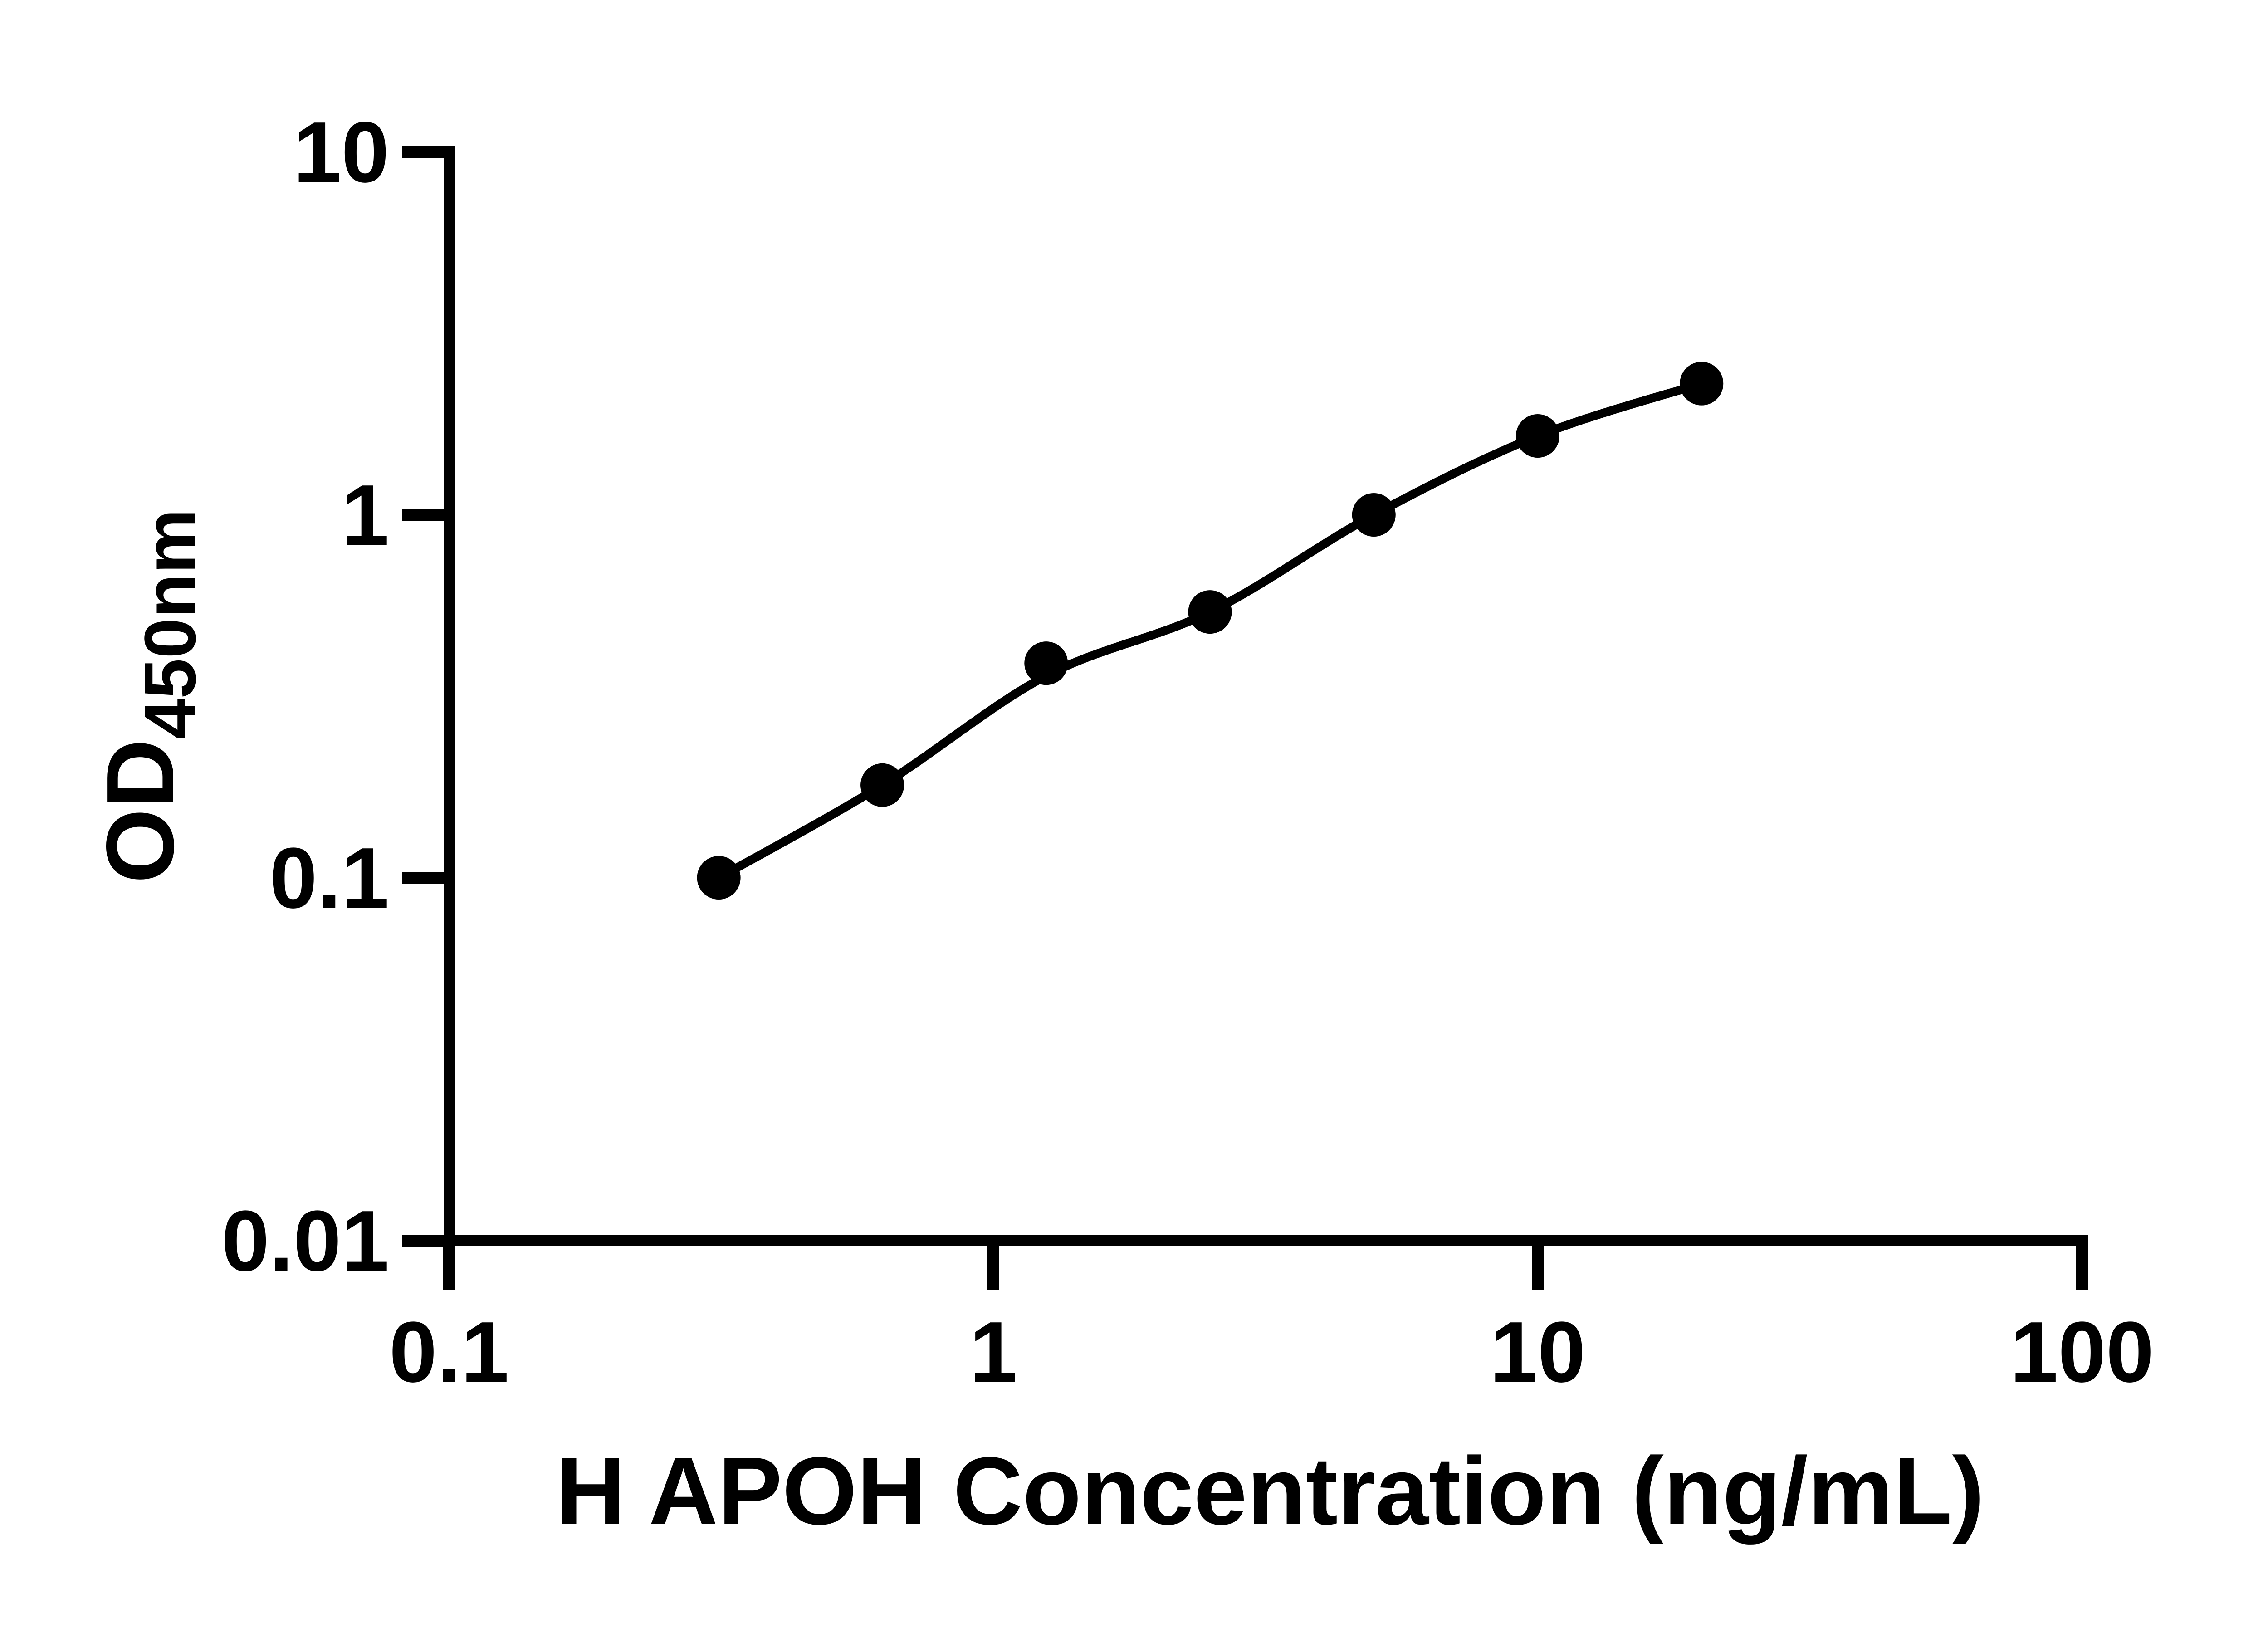  Describe the element at coordinates (449, 1352) in the screenshot. I see `x-tick-label: 0.1` at that location.